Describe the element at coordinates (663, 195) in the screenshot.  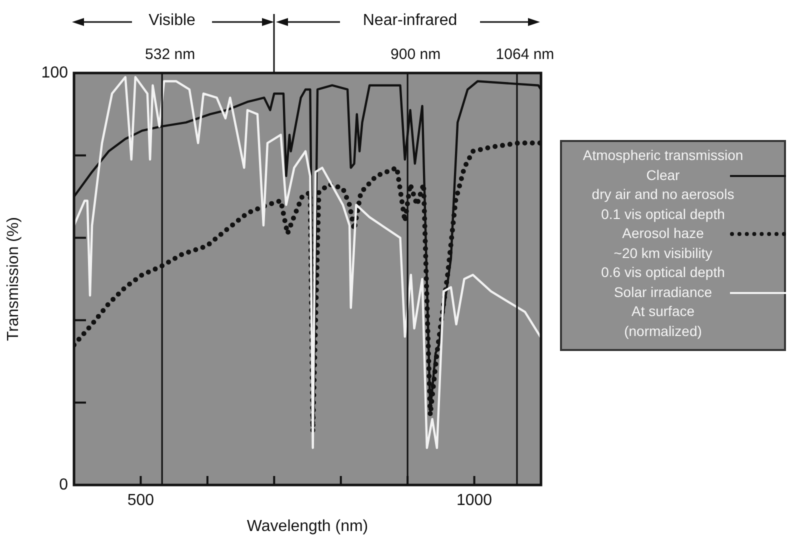
I see `legend-label: Clear dry air and no aerosols 0.1 vis optical depth` at that location.